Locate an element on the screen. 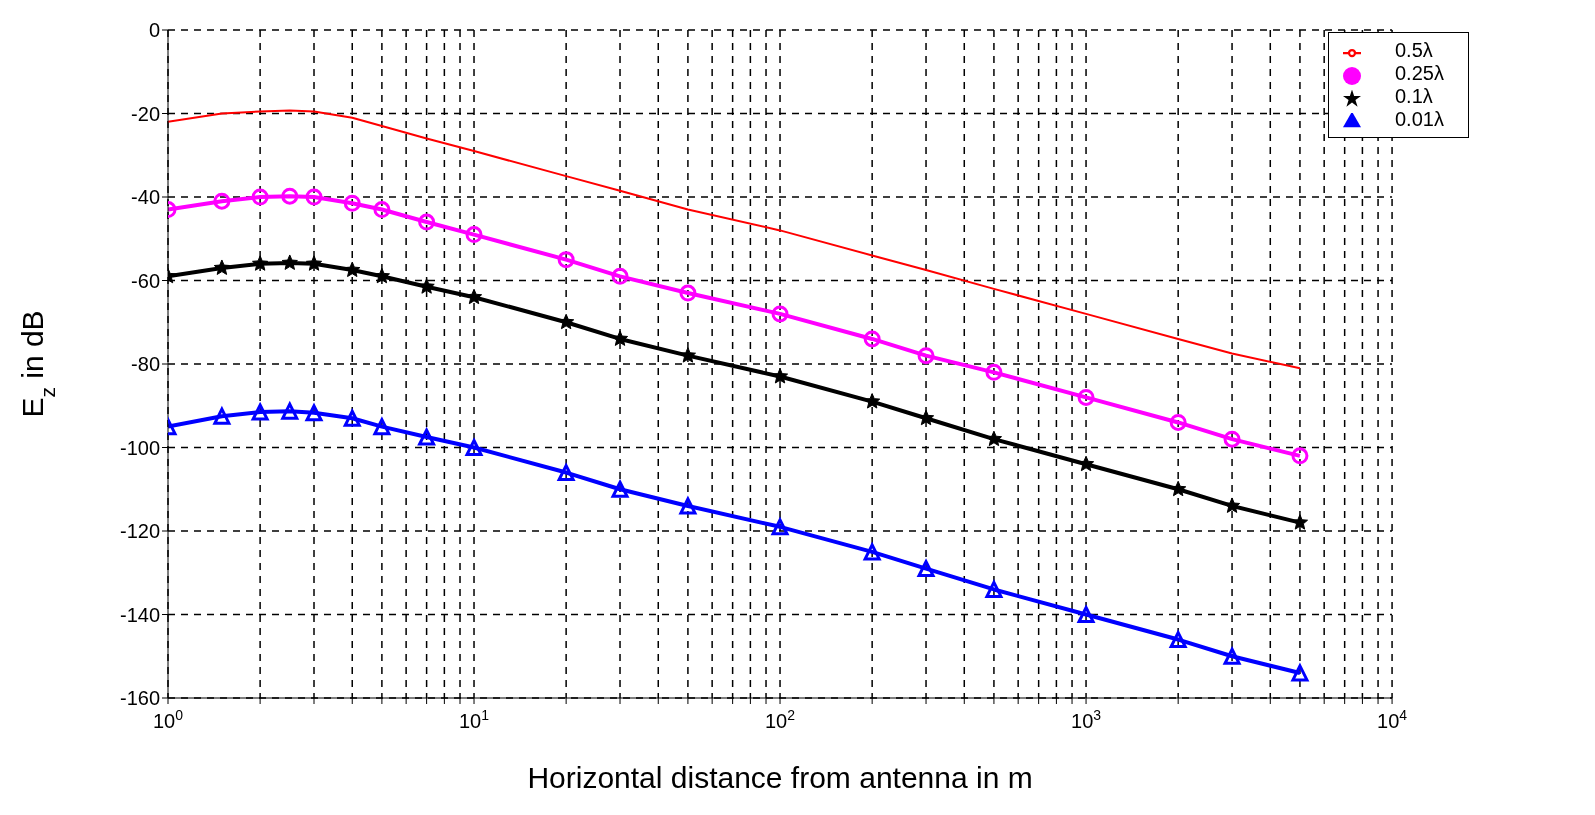  y-tick-label: -160 is located at coordinates (139, 698).